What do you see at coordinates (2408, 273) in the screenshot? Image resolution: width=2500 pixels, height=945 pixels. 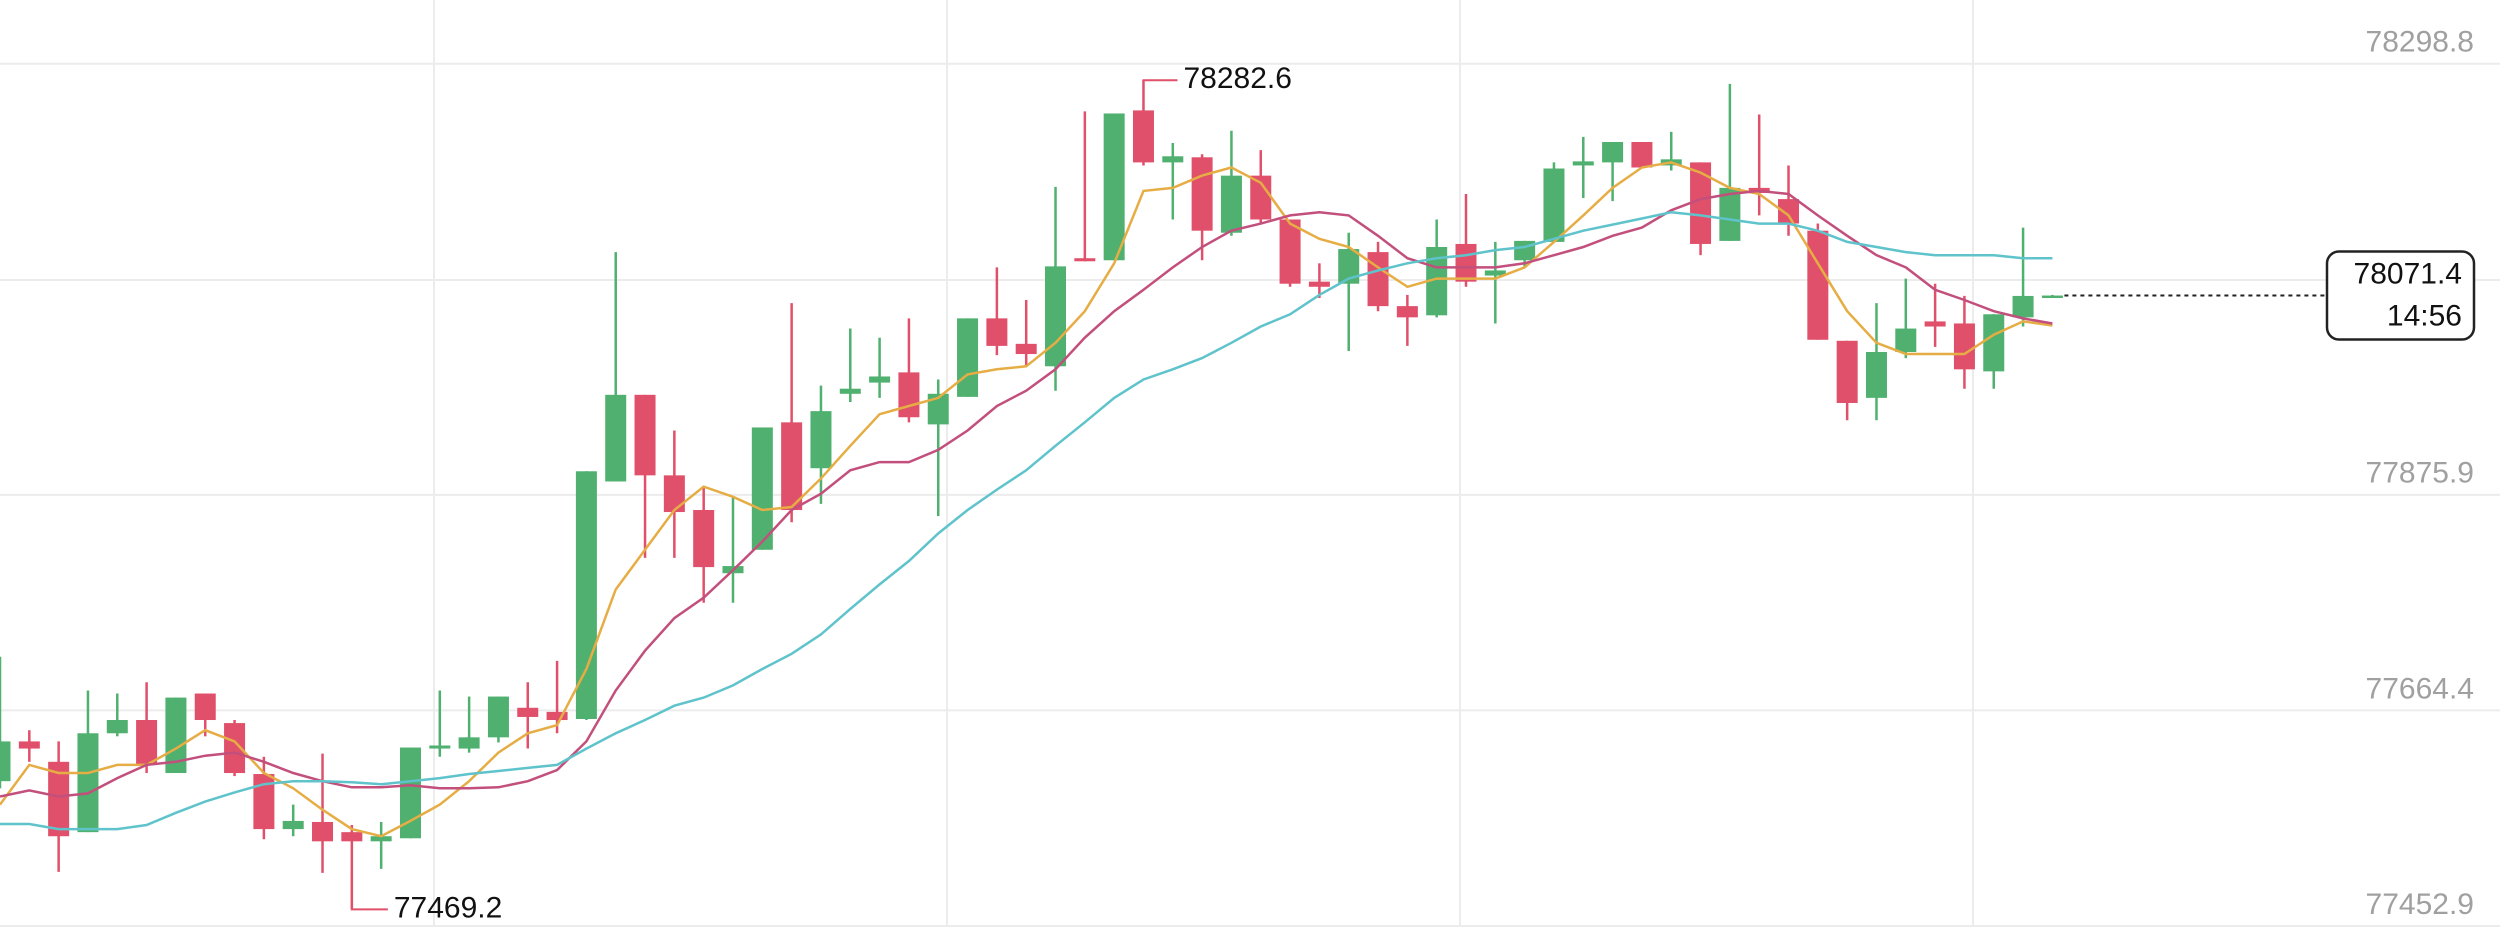 I see `price-tag-value: 78071.4` at bounding box center [2408, 273].